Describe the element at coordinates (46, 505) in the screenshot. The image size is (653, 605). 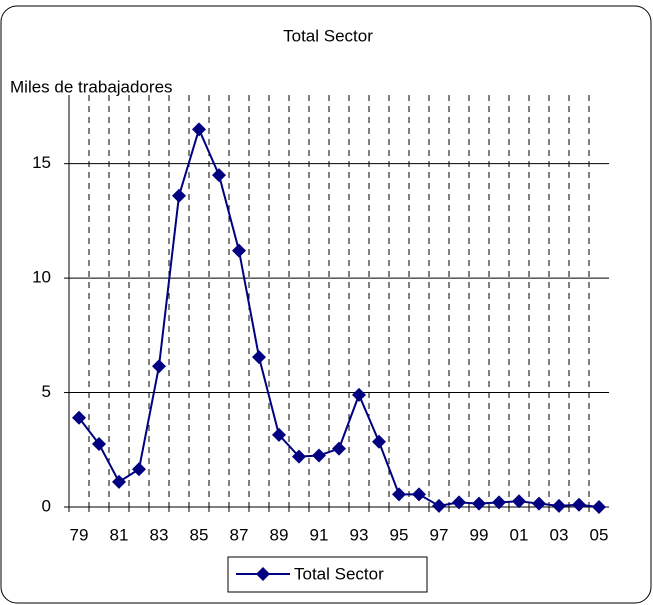
I see `y-tick-label: 0` at that location.